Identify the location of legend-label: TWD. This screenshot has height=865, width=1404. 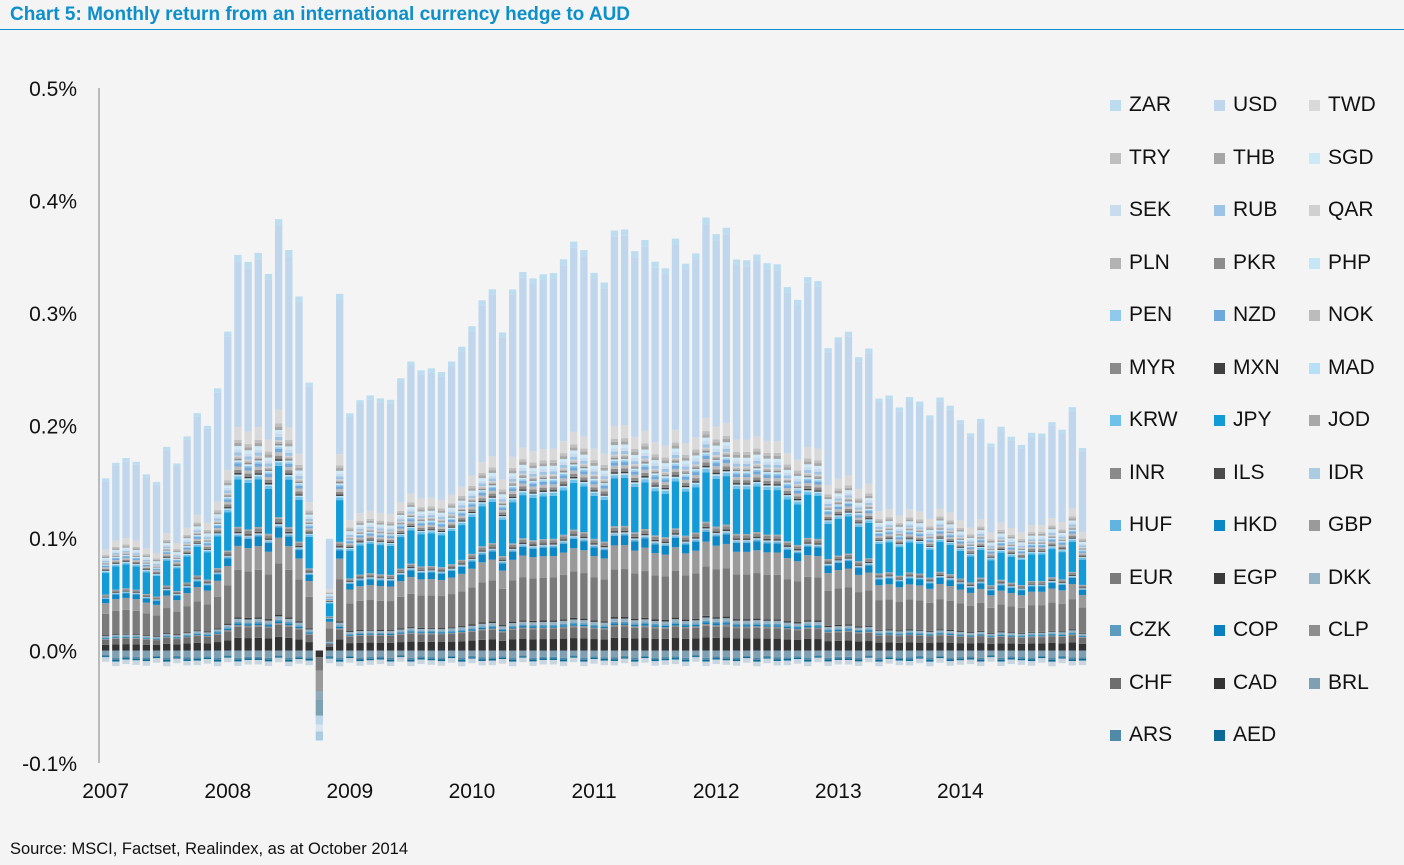
(1352, 104).